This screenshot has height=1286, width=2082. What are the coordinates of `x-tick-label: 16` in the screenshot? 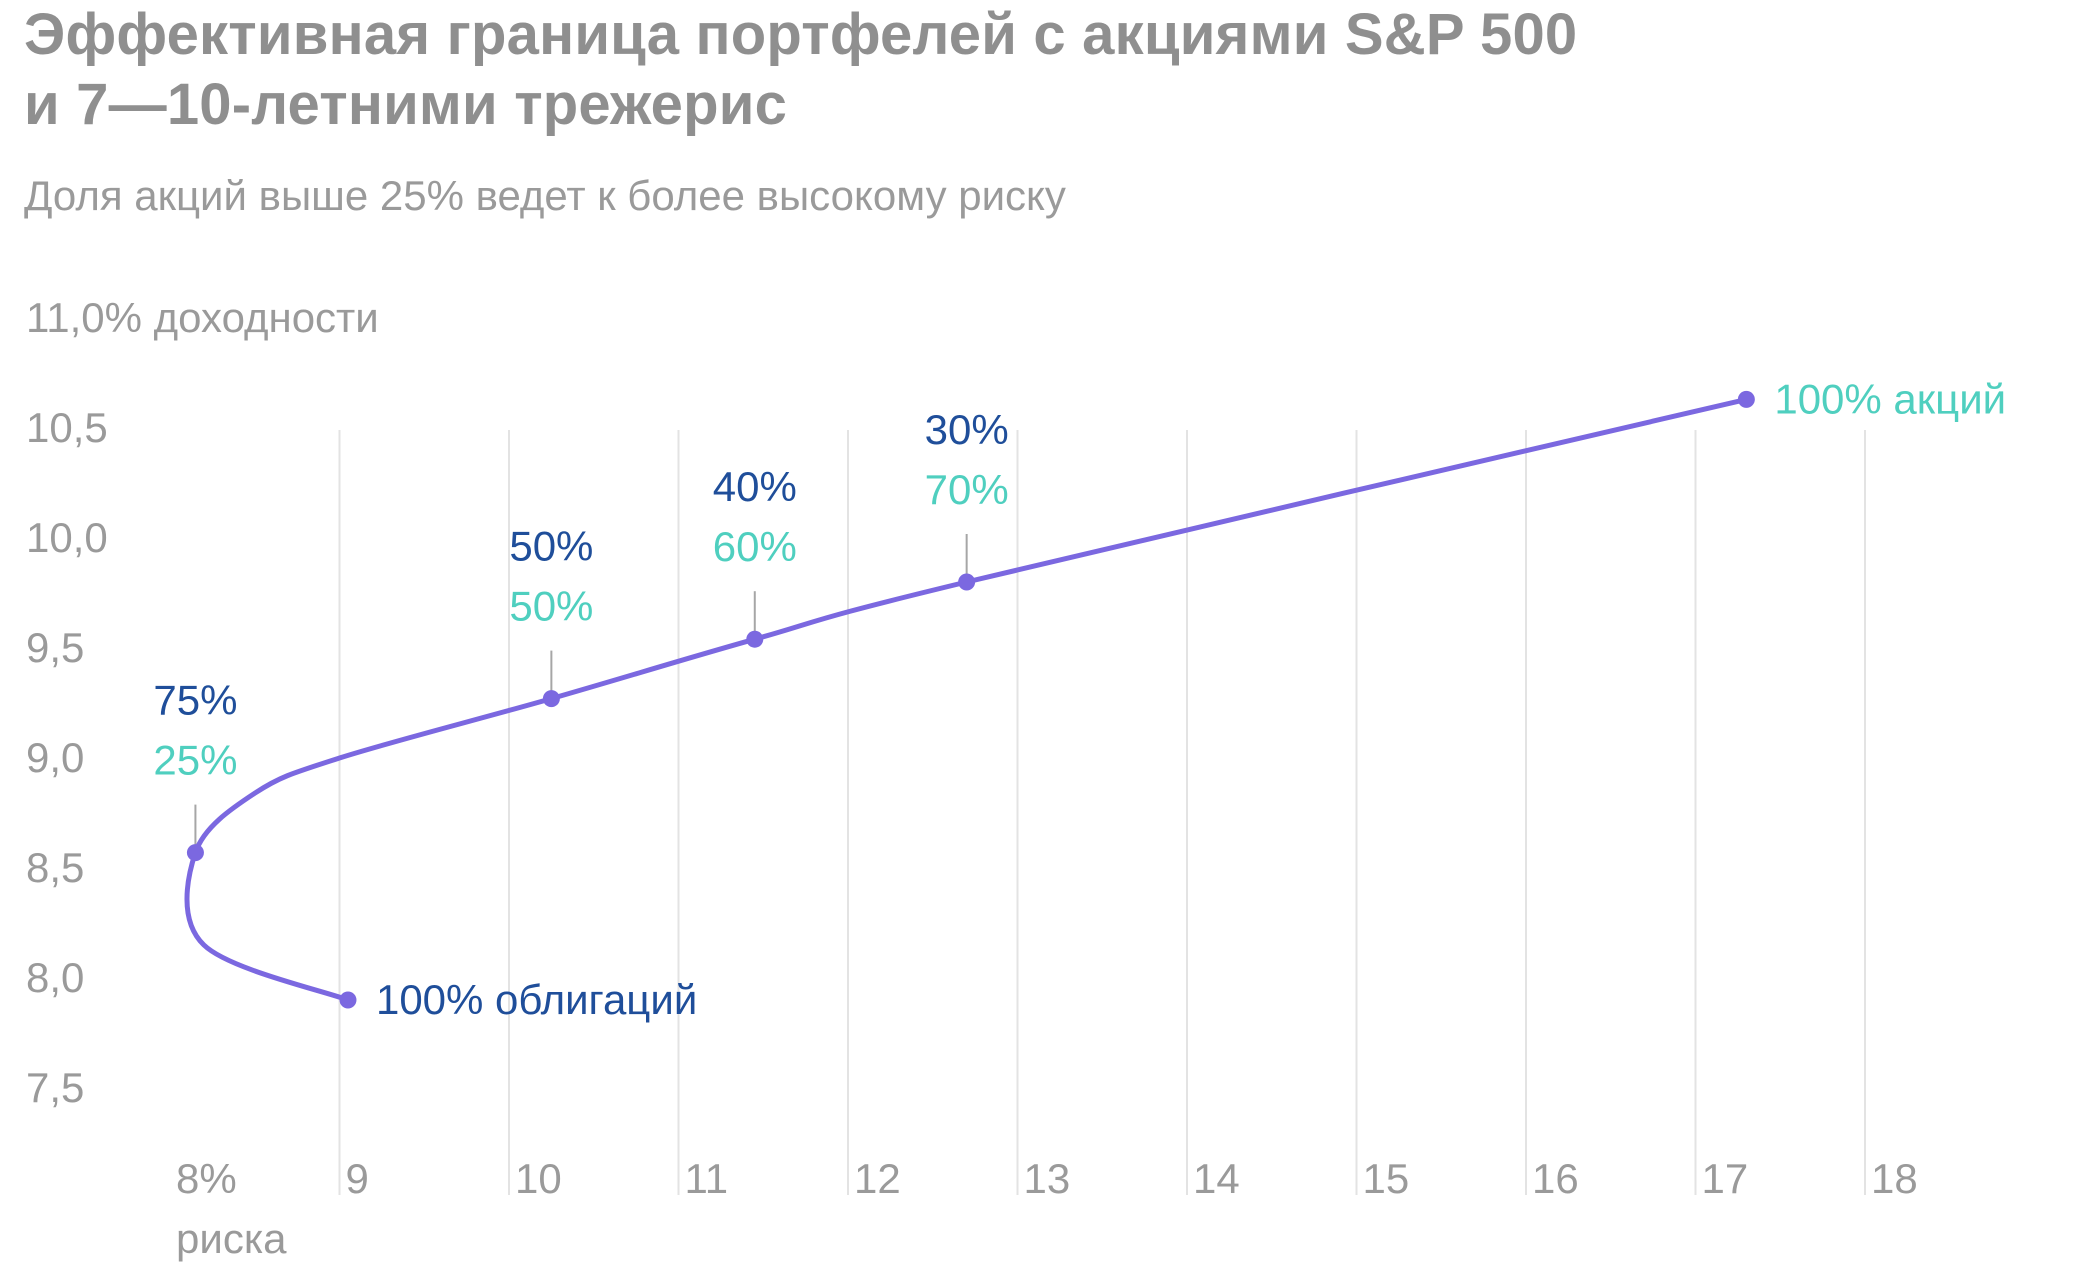 It's located at (1555, 1178).